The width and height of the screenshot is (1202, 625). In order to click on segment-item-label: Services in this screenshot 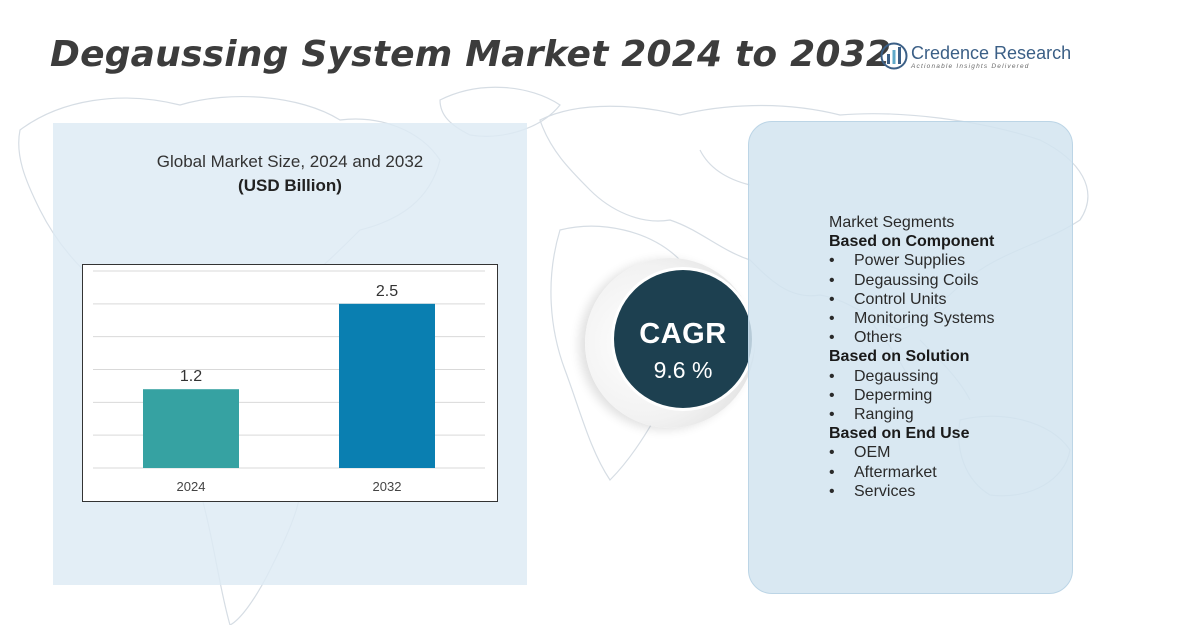, I will do `click(885, 491)`.